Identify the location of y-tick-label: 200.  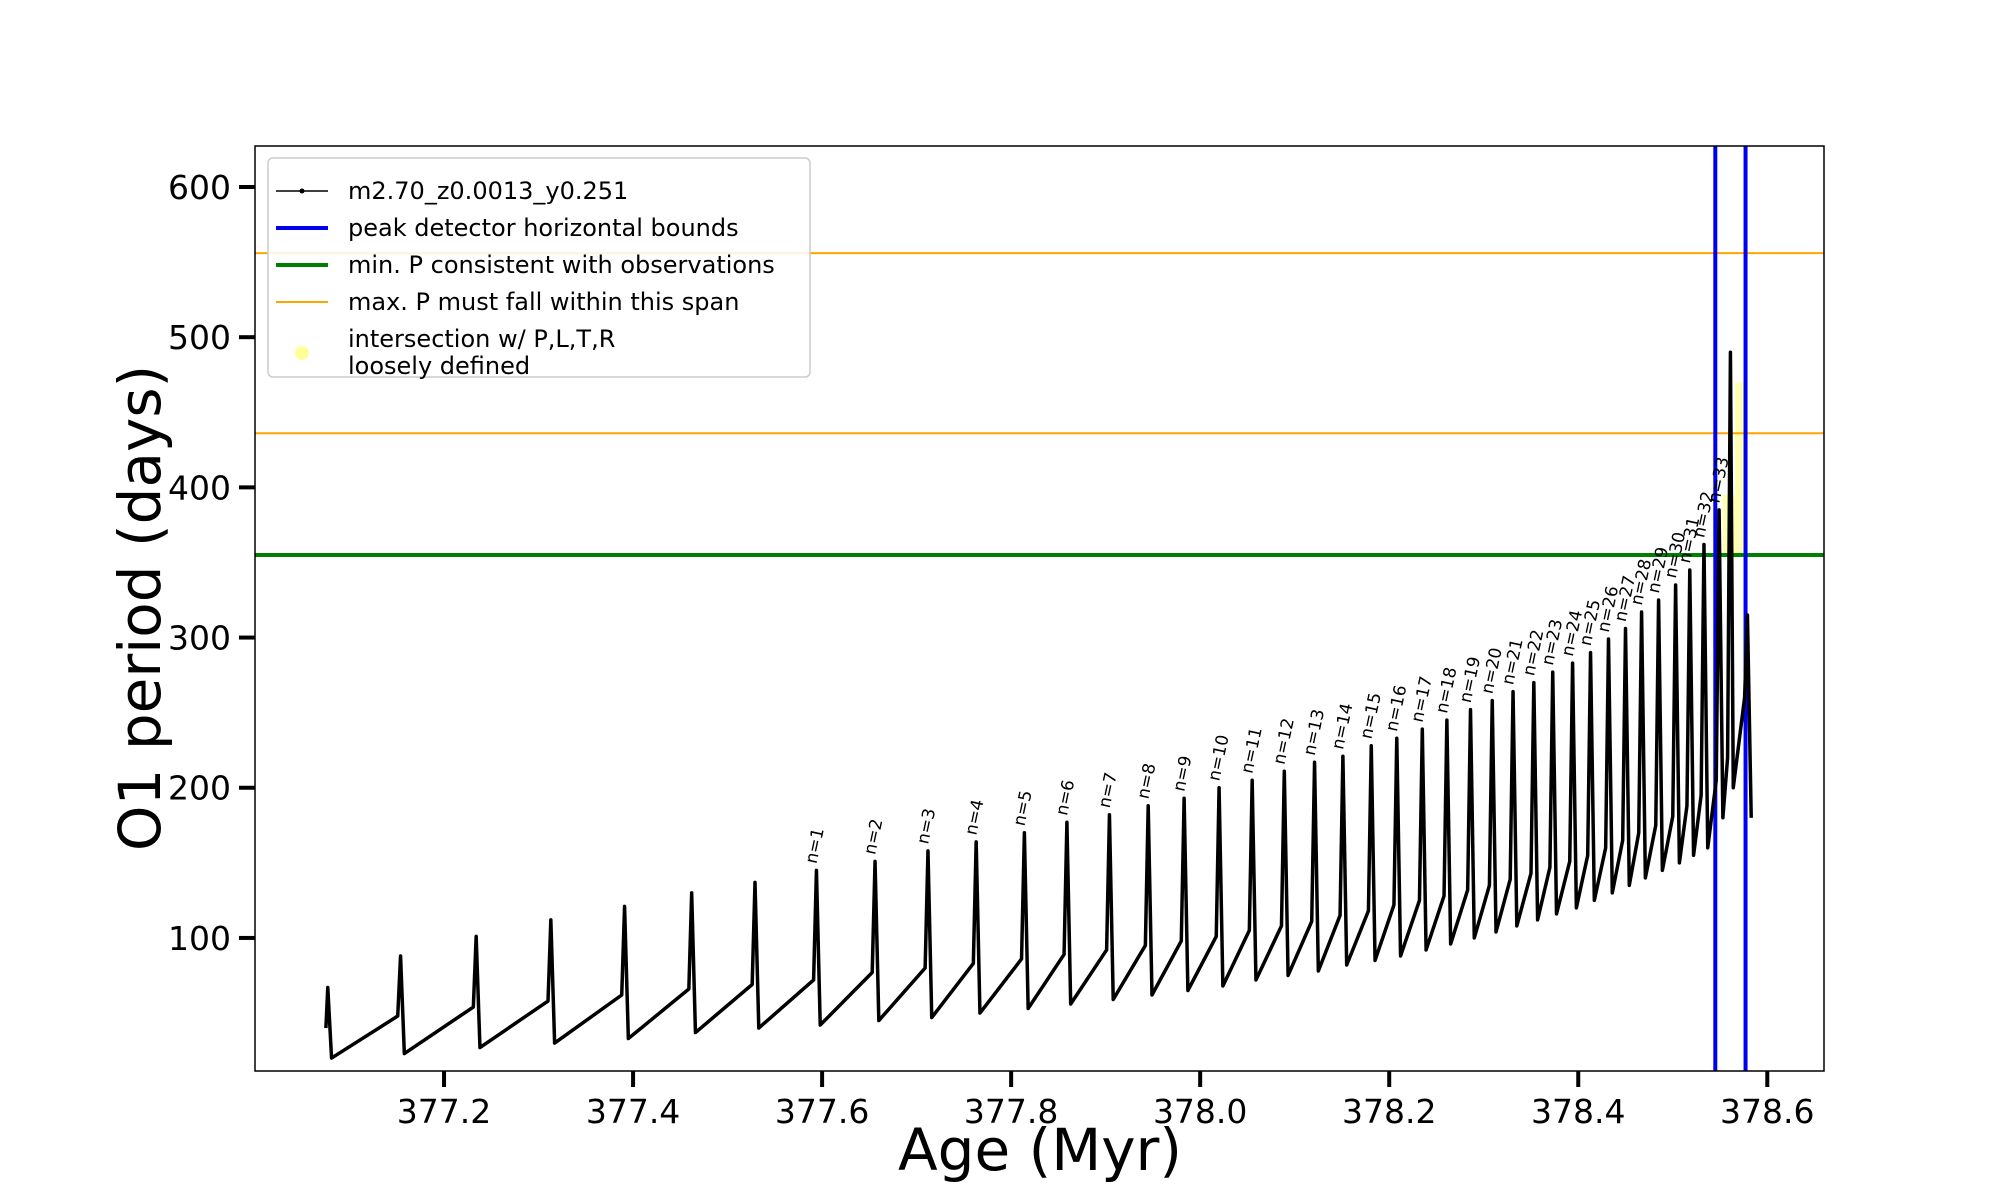
(199, 788).